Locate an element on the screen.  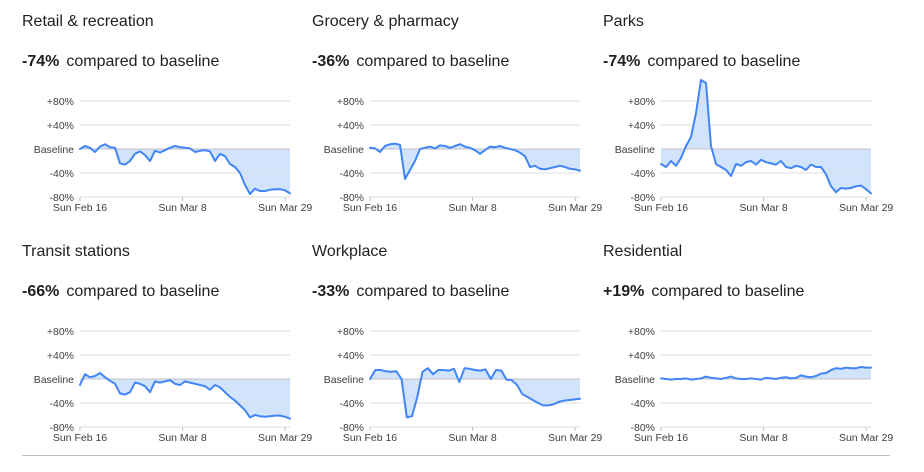
panel-title: Residential is located at coordinates (643, 251).